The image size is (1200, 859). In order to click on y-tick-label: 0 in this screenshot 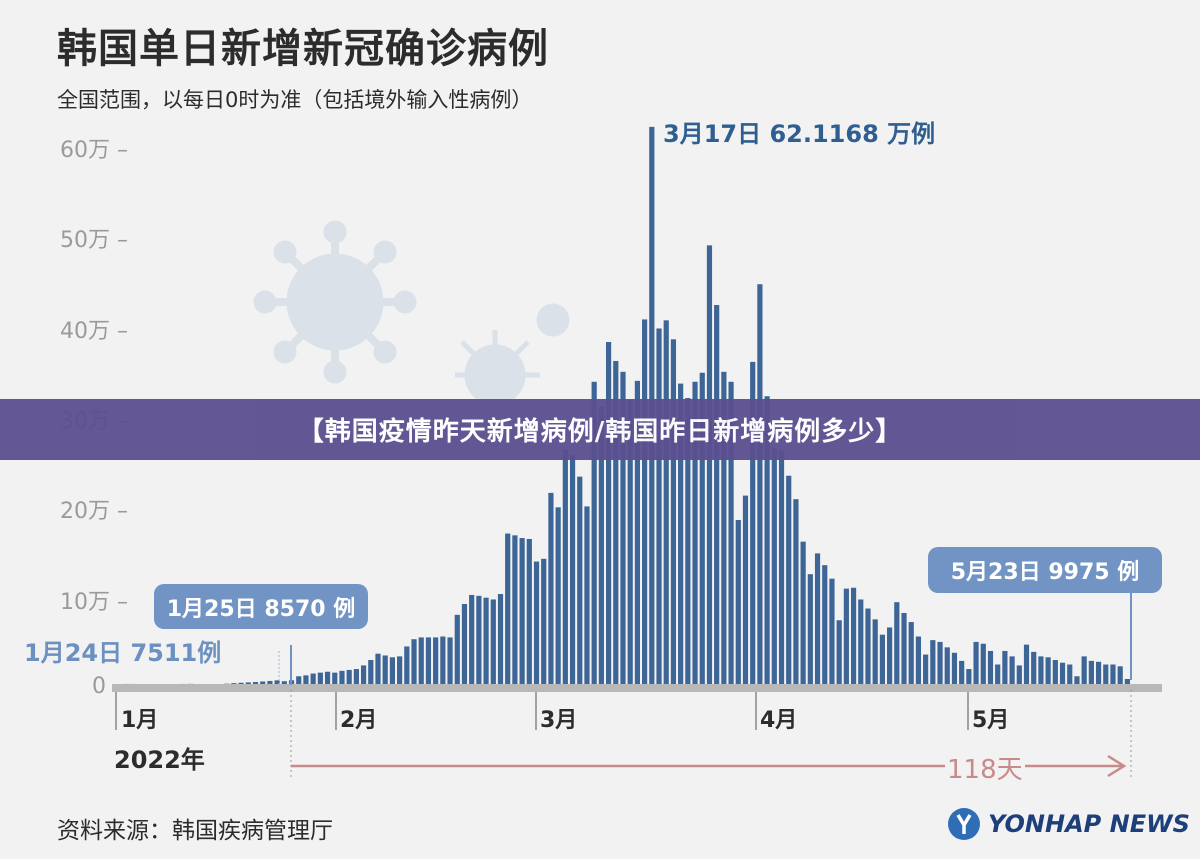, I will do `click(99, 686)`.